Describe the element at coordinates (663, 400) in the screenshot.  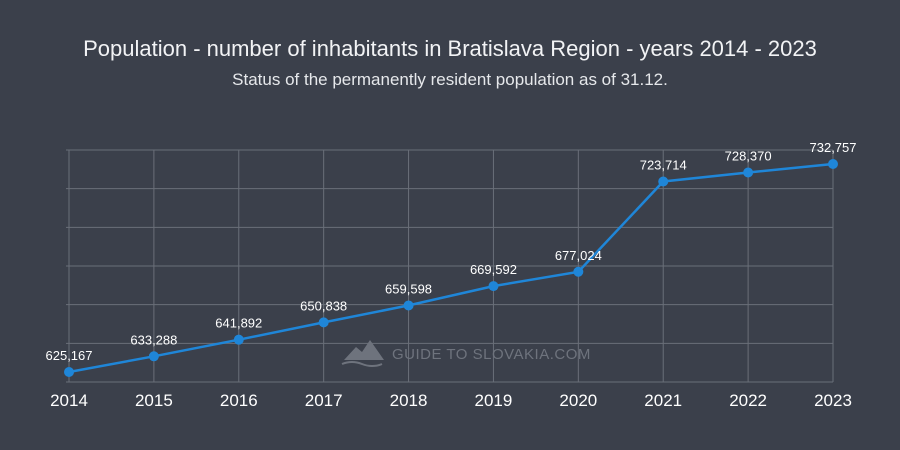
I see `x-tick-label: 2021` at that location.